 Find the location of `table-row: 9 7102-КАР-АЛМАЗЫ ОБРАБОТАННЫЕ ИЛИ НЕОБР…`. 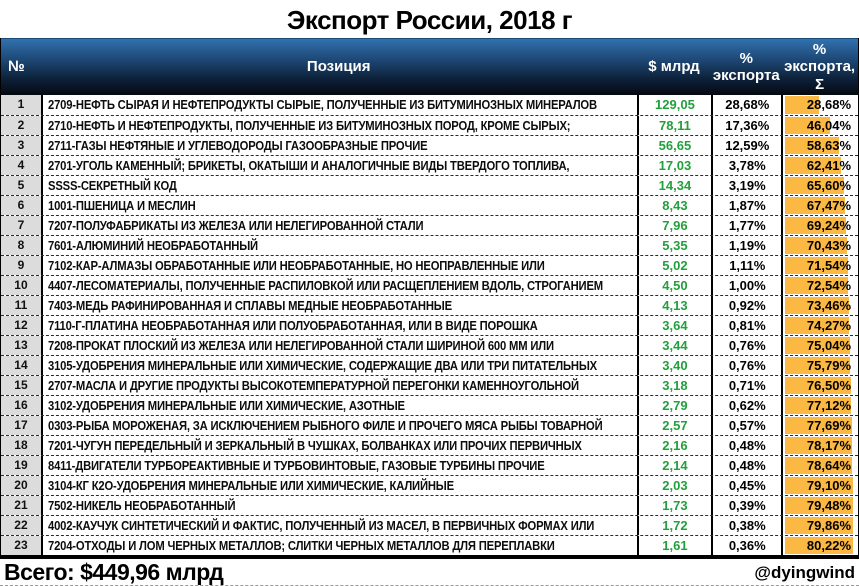

table-row: 9 7102-КАР-АЛМАЗЫ ОБРАБОТАННЫЕ ИЛИ НЕОБР… is located at coordinates (429, 265).